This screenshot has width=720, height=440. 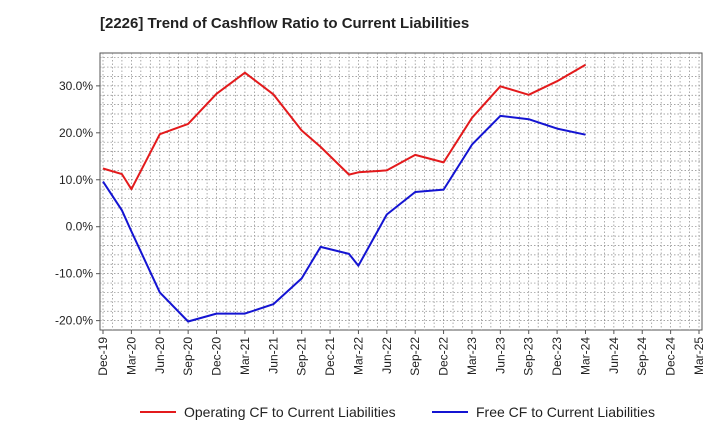 What do you see at coordinates (699, 356) in the screenshot?
I see `x-tick-label: Mar-25` at bounding box center [699, 356].